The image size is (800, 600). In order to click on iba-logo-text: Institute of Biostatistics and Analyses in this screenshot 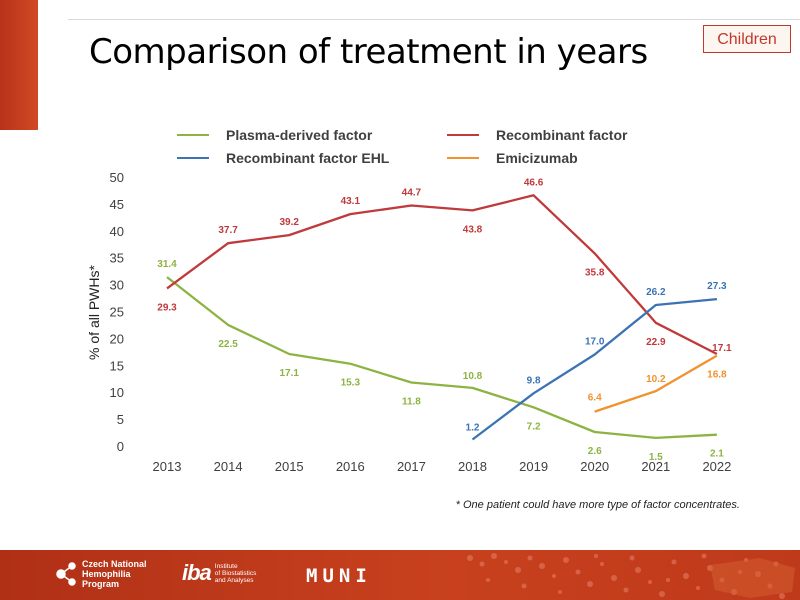, I will do `click(236, 573)`.